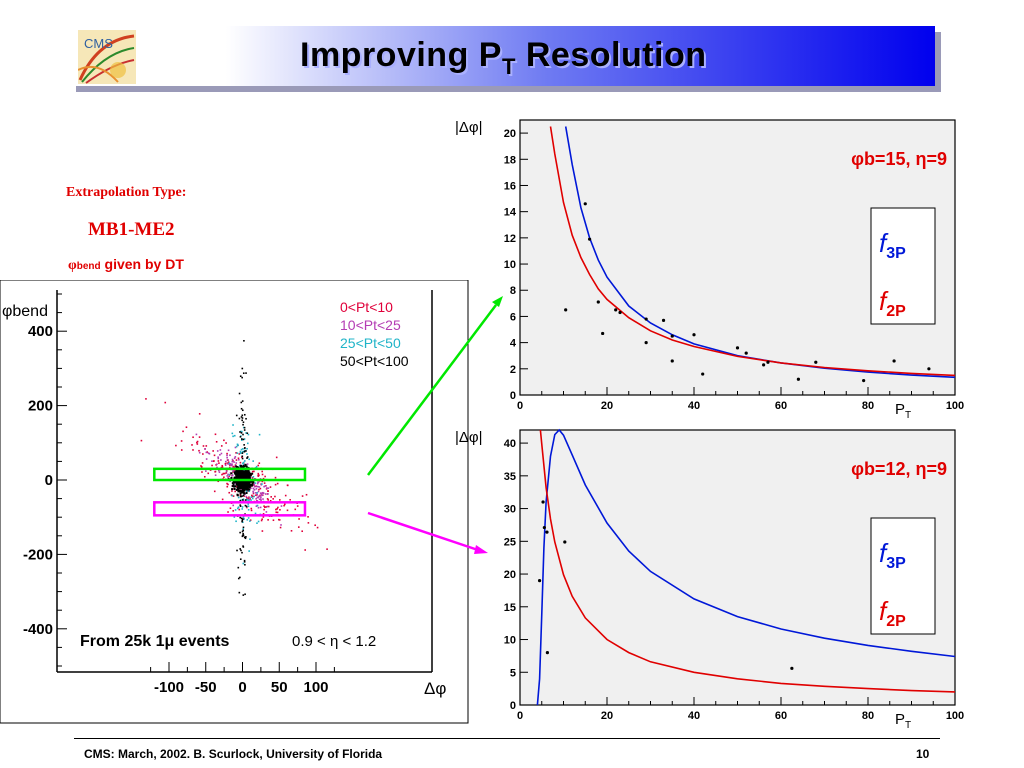 The width and height of the screenshot is (1024, 768). I want to click on y-tick-label: 5, so click(513, 673).